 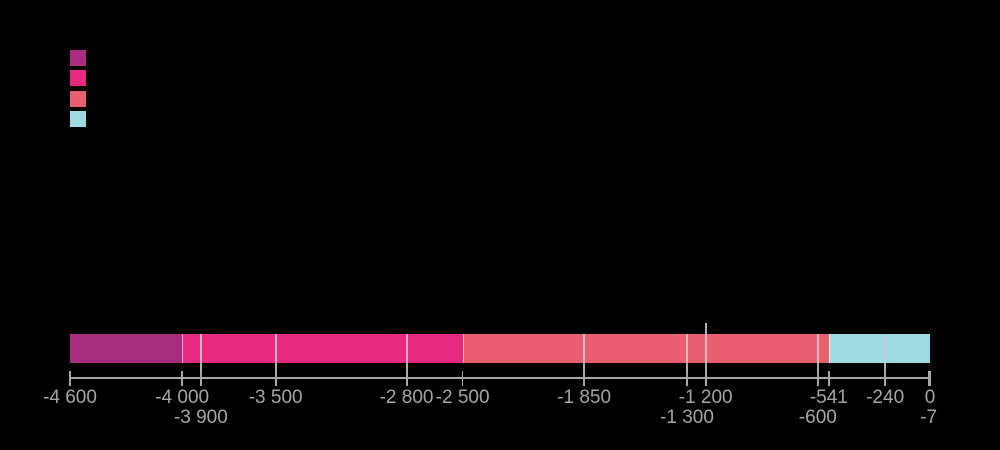 I want to click on axis-tick--1200, so click(x=705, y=378).